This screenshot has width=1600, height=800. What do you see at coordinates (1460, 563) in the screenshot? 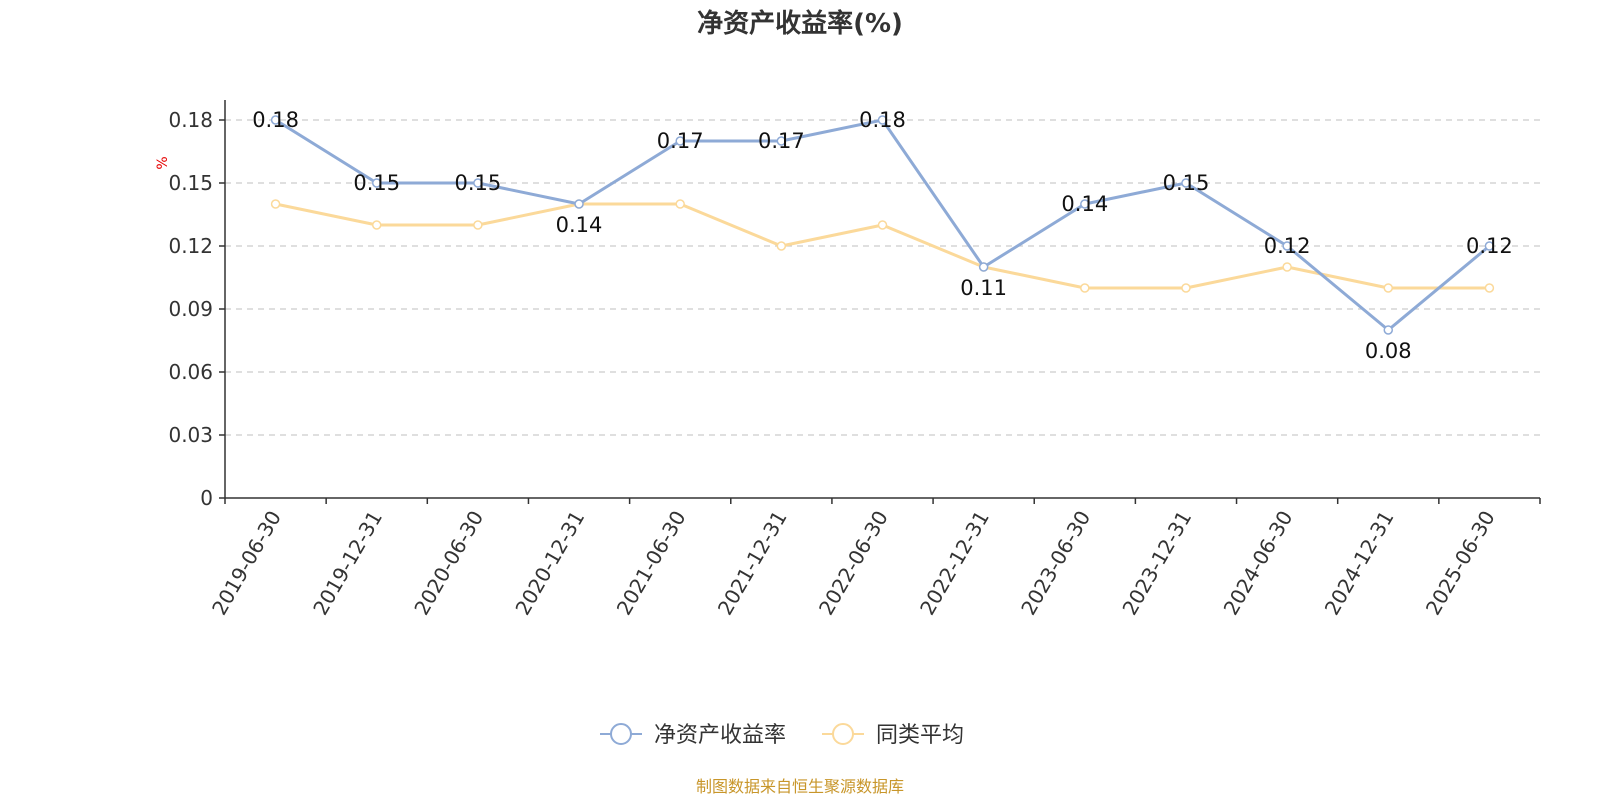
I see `x-tick-label: 2025-06-30` at bounding box center [1460, 563].